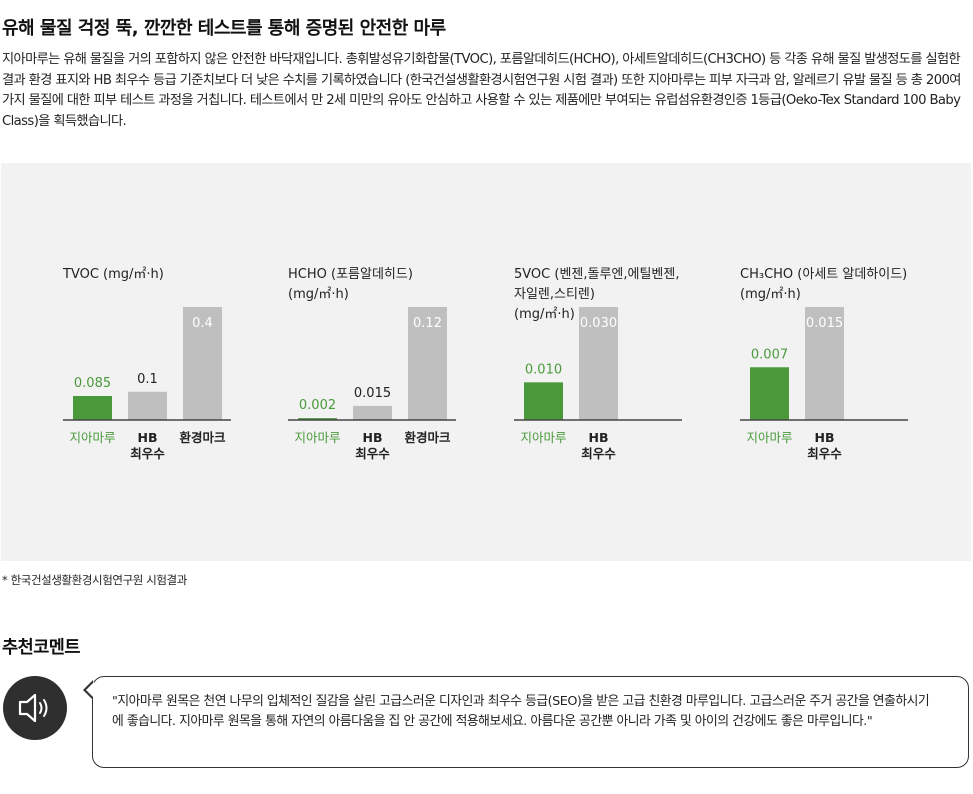  I want to click on speaker-button, so click(35, 708).